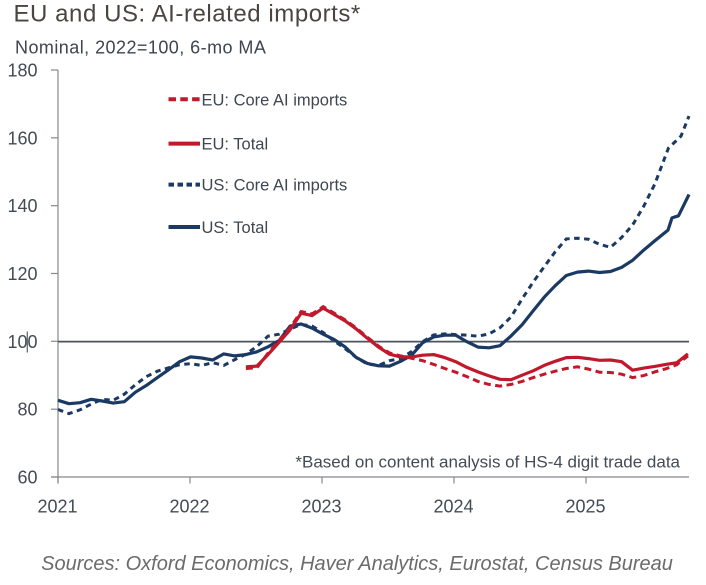 The height and width of the screenshot is (585, 706). Describe the element at coordinates (22, 274) in the screenshot. I see `svg-text: 120` at that location.